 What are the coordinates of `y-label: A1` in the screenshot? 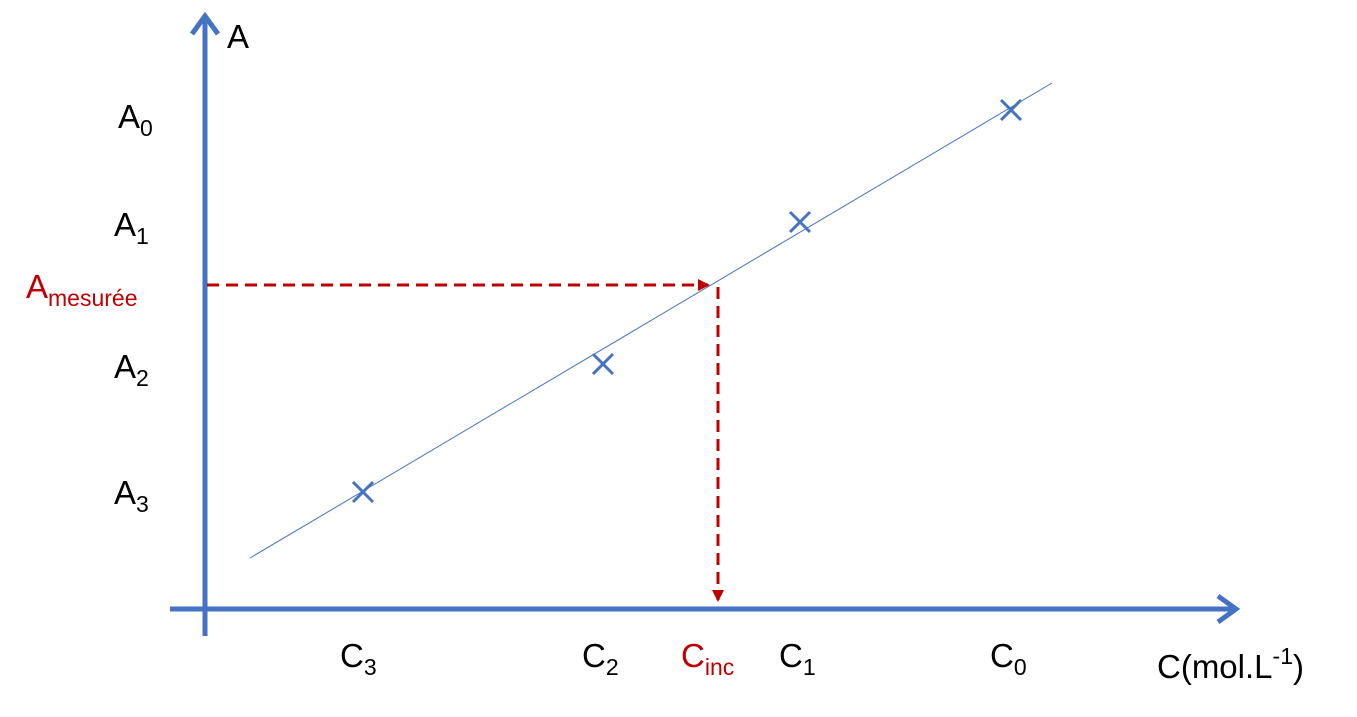 It's located at (131, 227).